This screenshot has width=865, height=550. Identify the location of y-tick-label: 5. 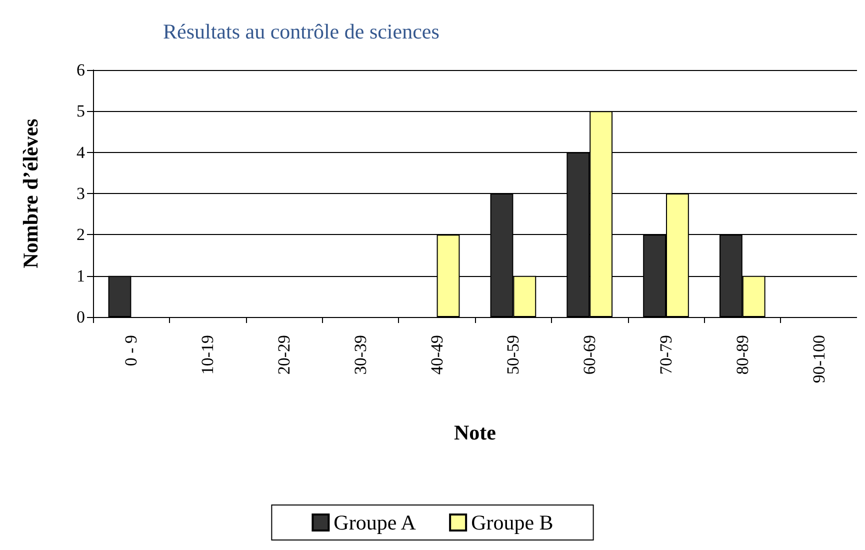
(80, 111).